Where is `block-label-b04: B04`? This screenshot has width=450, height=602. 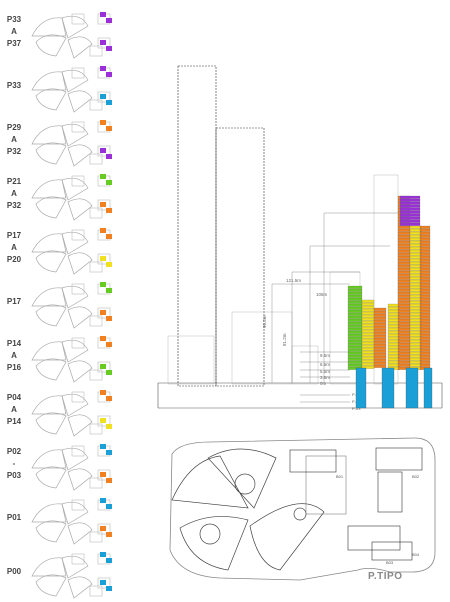
block-label-b04: B04 is located at coordinates (416, 554).